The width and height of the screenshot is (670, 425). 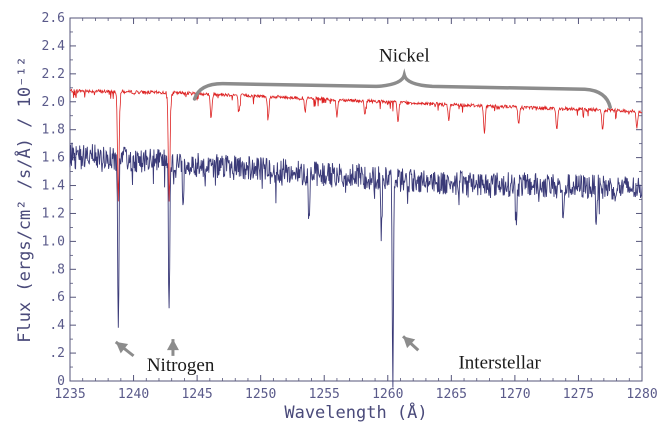 What do you see at coordinates (404, 55) in the screenshot?
I see `annotation-label: Nickel` at bounding box center [404, 55].